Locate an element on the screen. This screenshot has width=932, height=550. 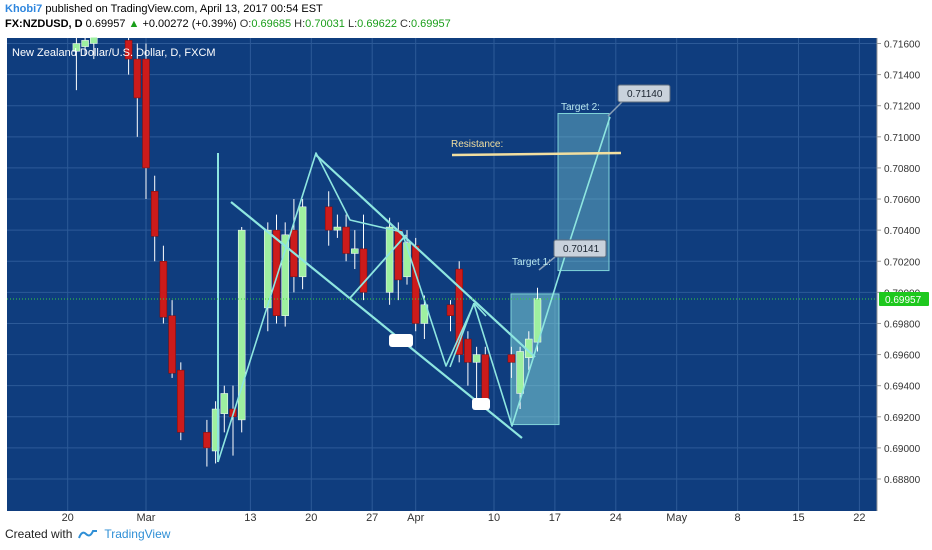
current-price-value: 0.69957 is located at coordinates (903, 300).